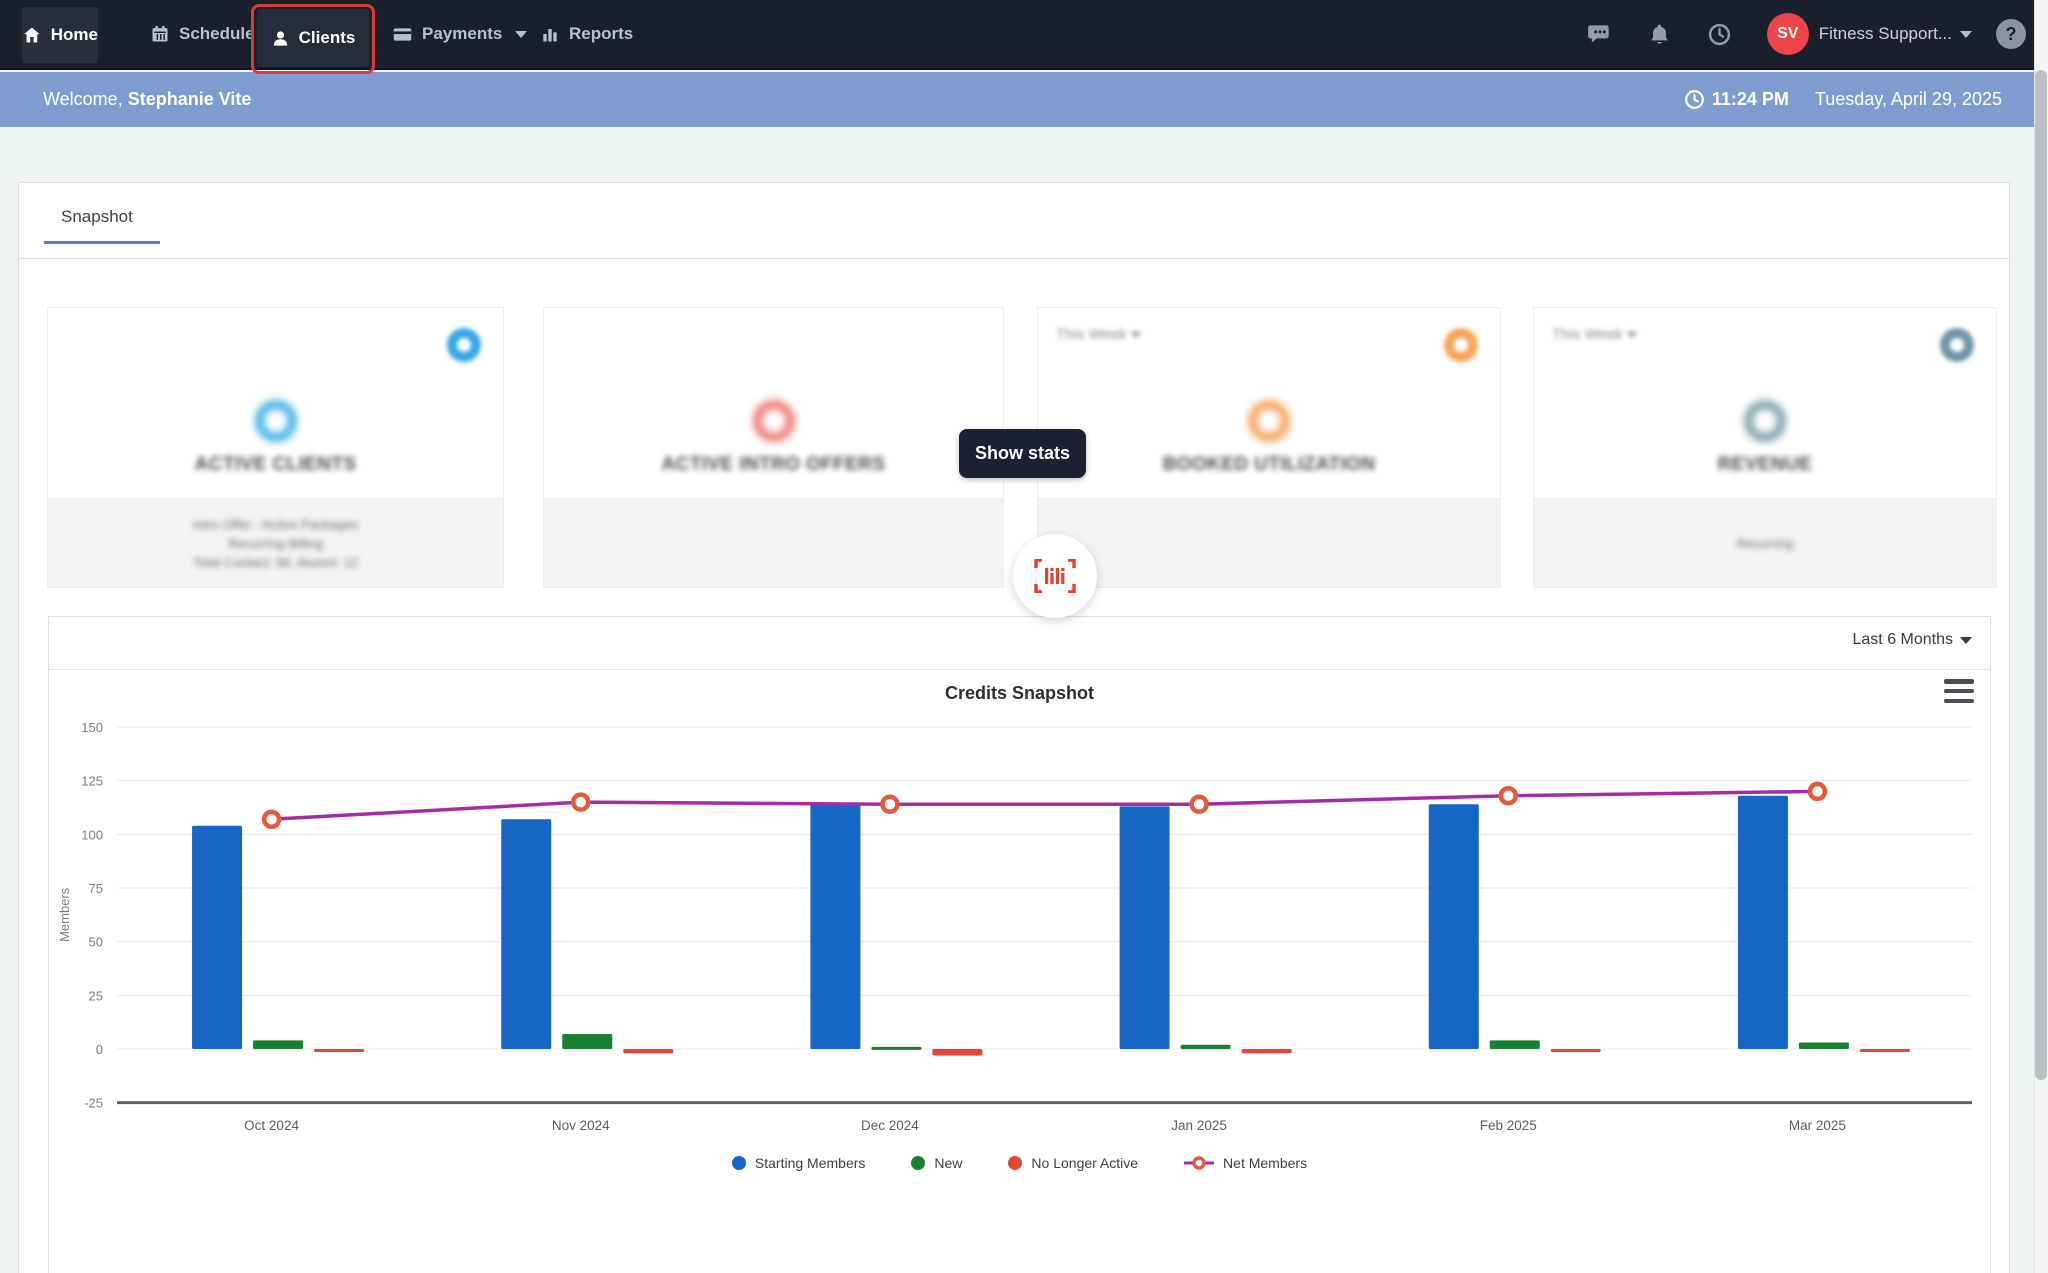 Image resolution: width=2048 pixels, height=1273 pixels. I want to click on notifications-bell-icon, so click(1660, 34).